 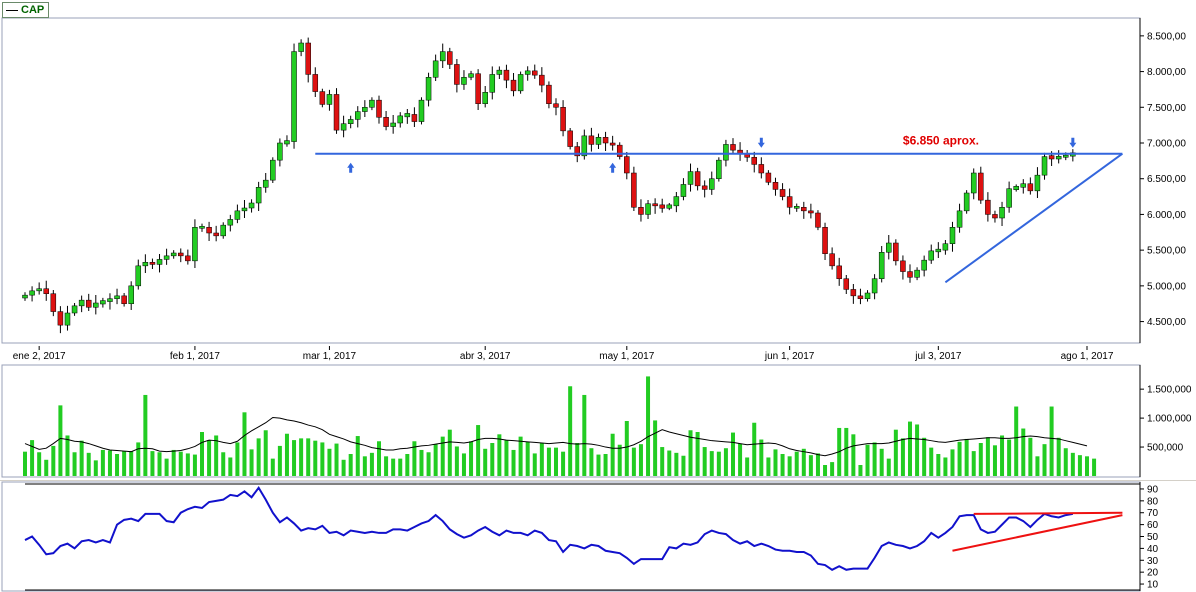 I want to click on price-y-tick-label: 7.000,00, so click(x=1166, y=144).